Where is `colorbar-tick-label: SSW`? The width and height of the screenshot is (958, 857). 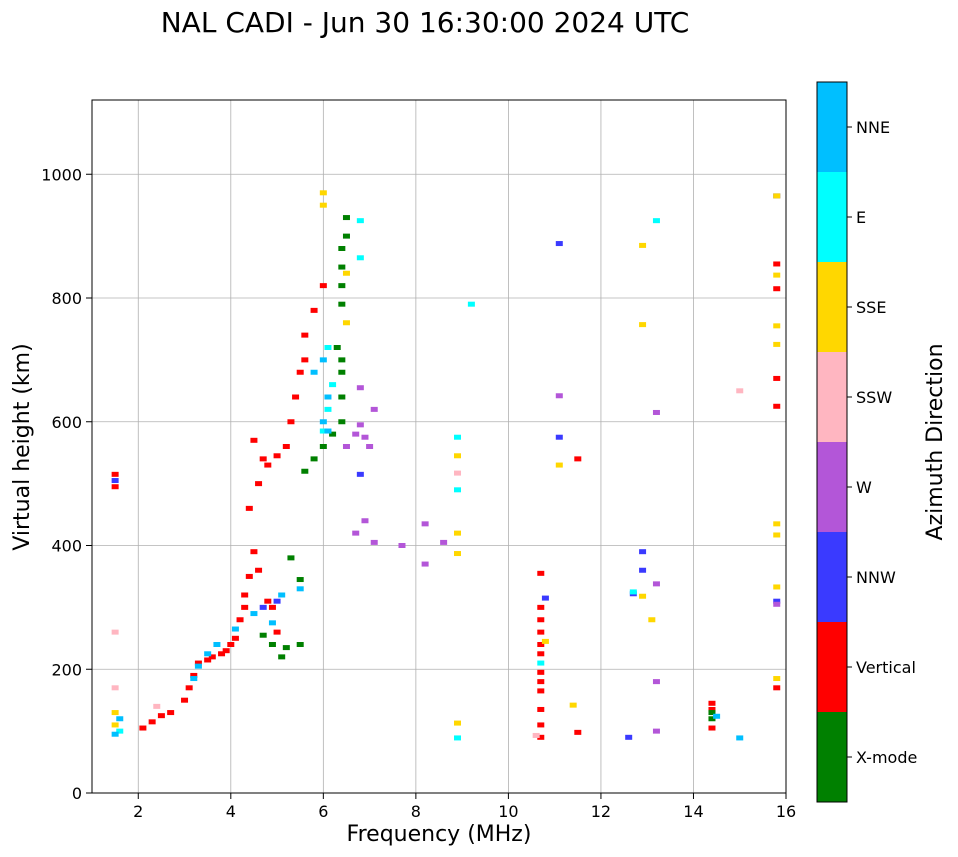
colorbar-tick-label: SSW is located at coordinates (874, 397).